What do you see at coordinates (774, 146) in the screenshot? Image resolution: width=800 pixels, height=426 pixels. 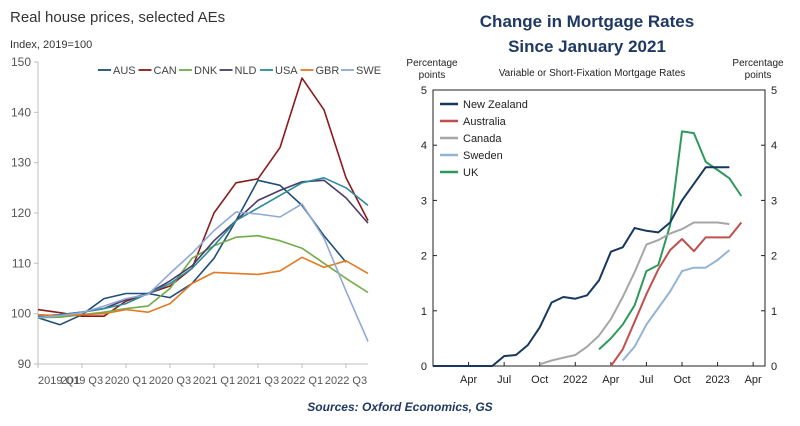 I see `y-tick-label-right: 4` at bounding box center [774, 146].